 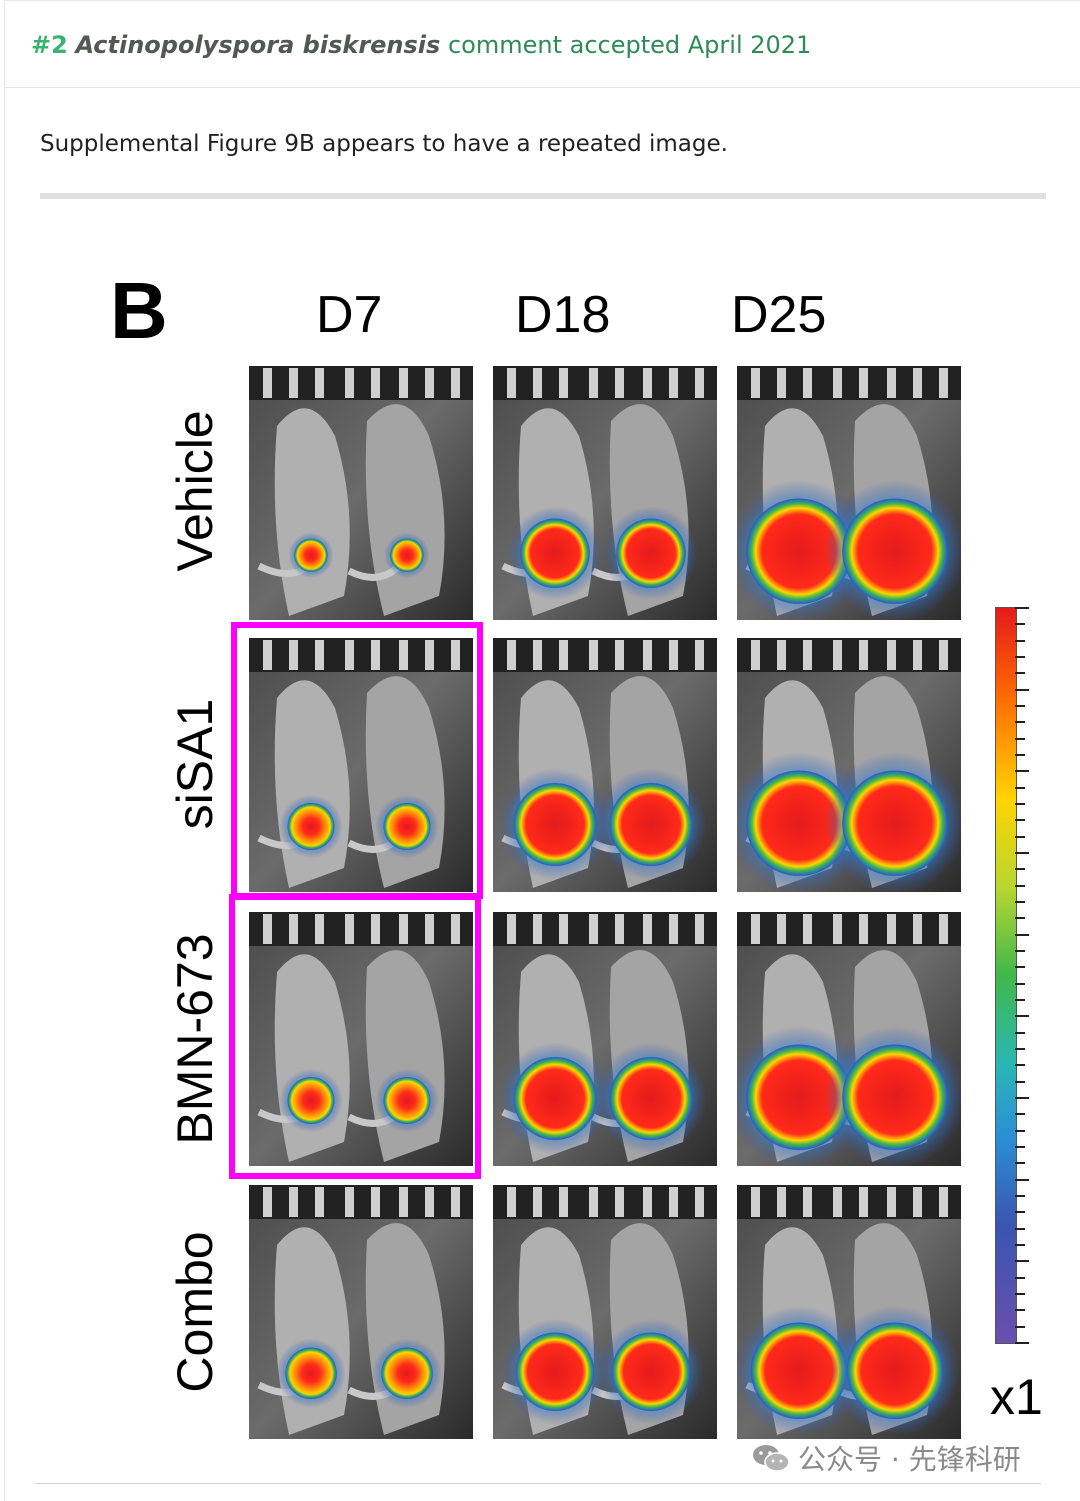 I want to click on image-panel-bmn673-d7, so click(x=361, y=1039).